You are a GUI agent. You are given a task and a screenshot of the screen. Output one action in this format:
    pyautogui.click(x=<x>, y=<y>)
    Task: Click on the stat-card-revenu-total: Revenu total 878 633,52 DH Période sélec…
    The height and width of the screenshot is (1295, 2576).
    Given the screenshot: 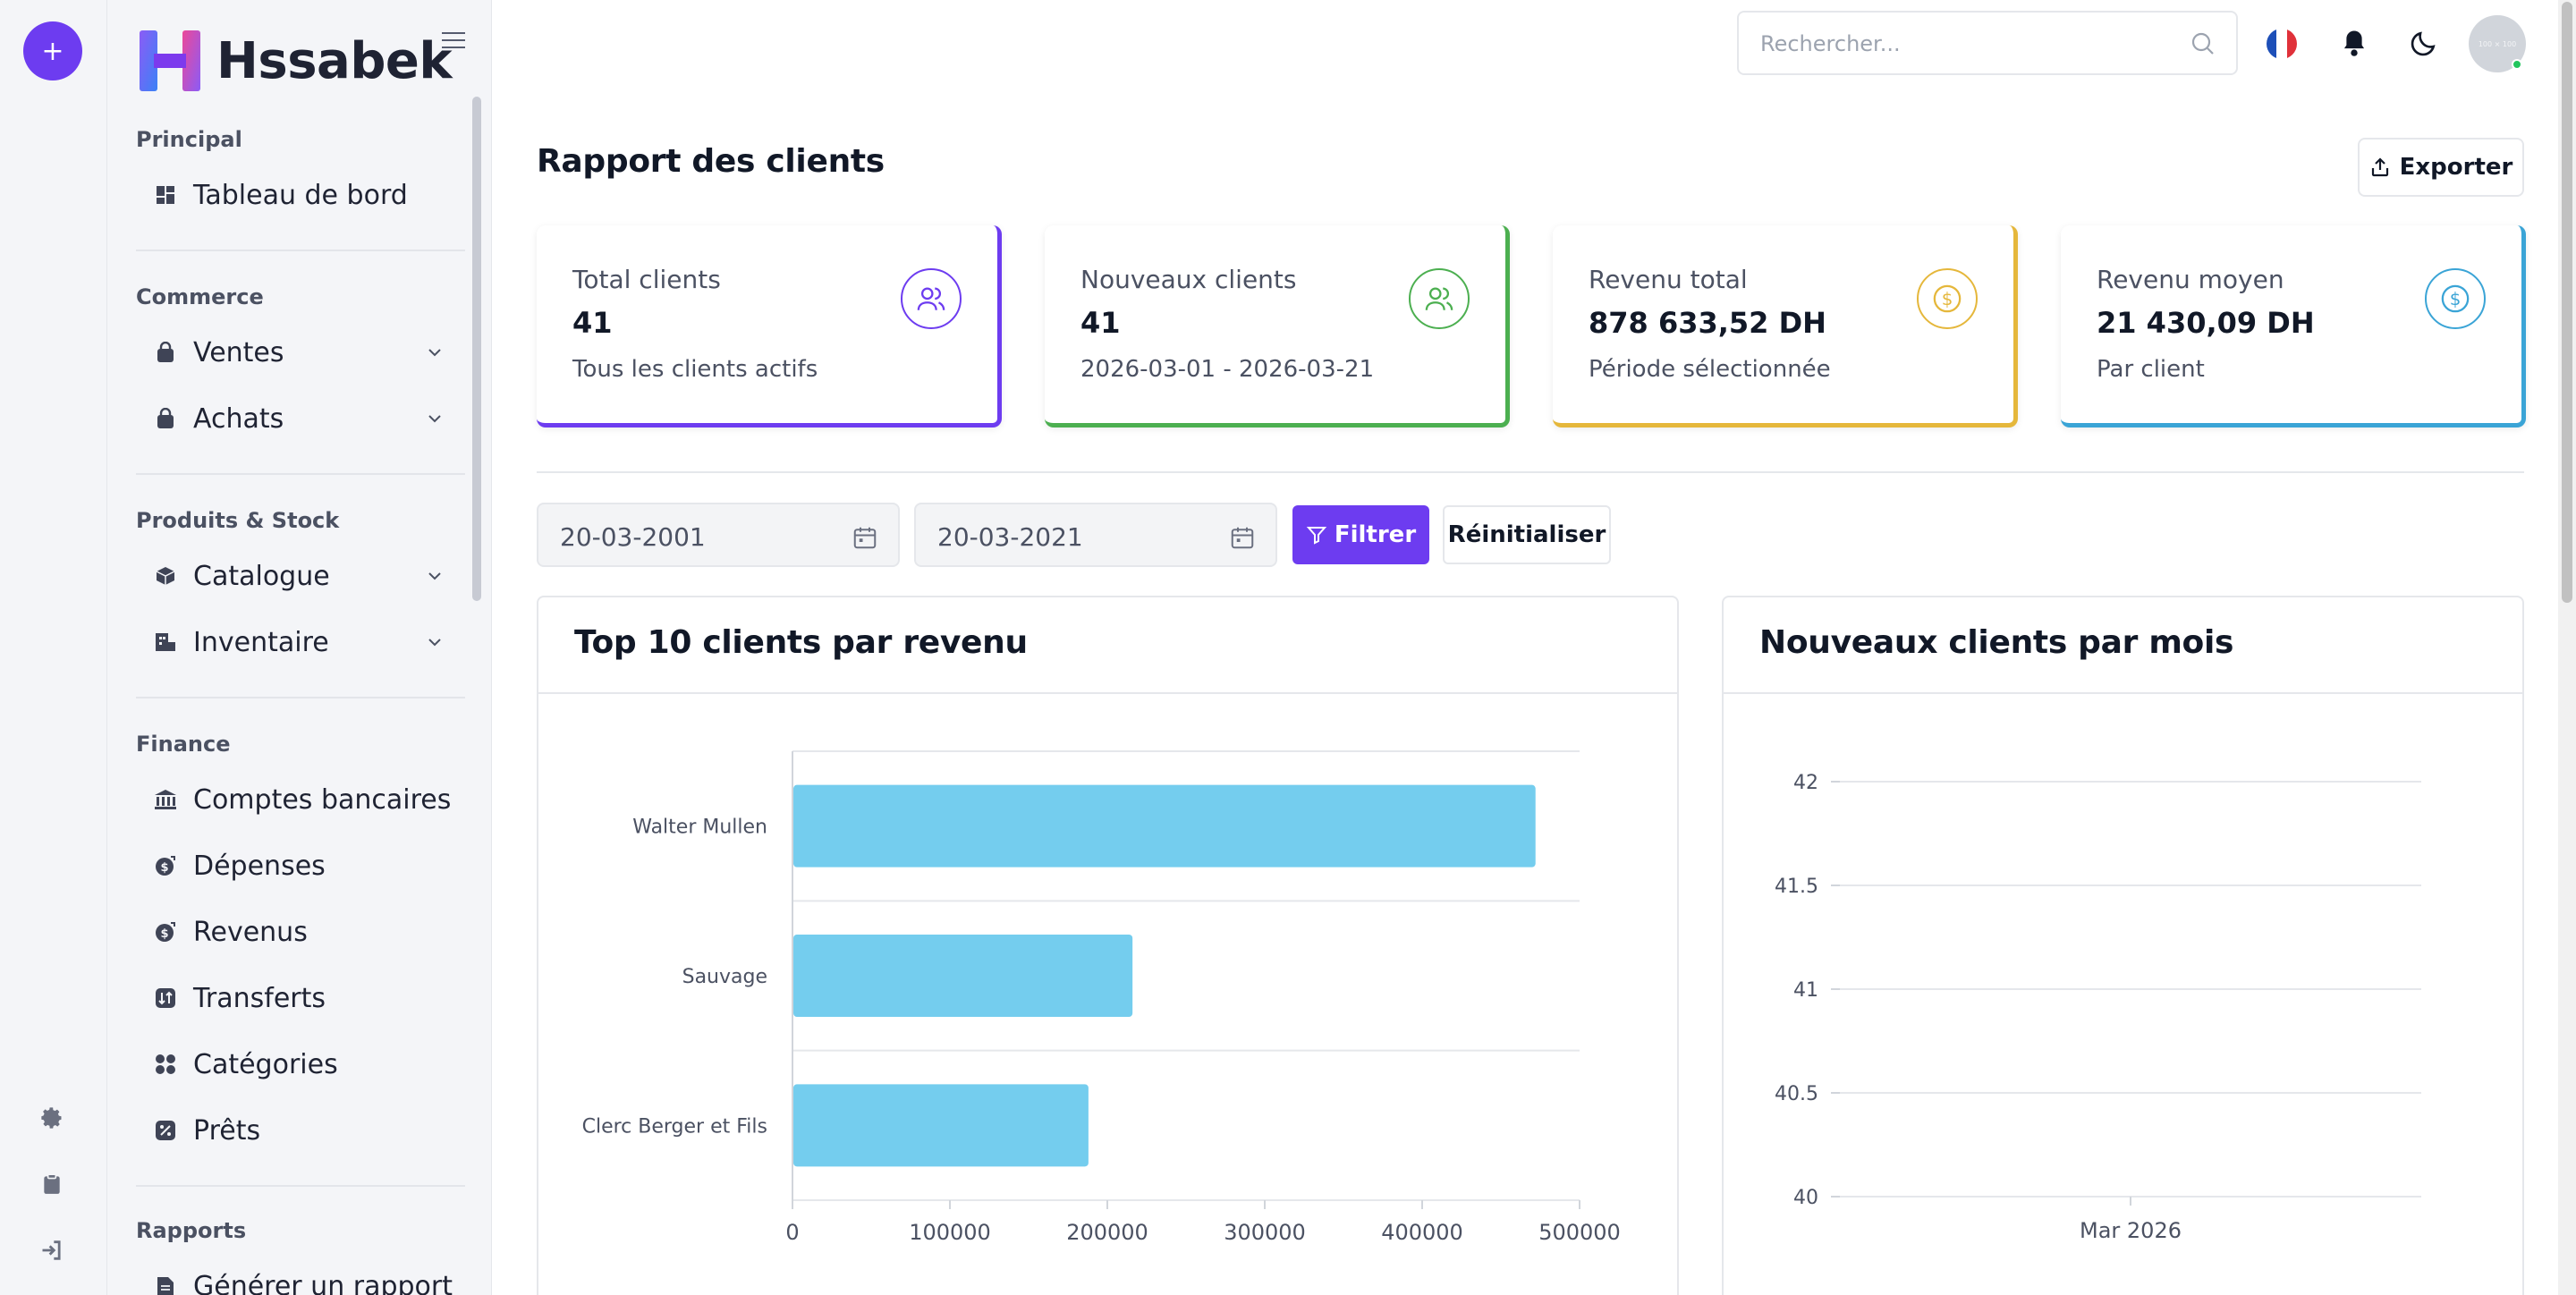 What is the action you would take?
    pyautogui.click(x=1785, y=326)
    